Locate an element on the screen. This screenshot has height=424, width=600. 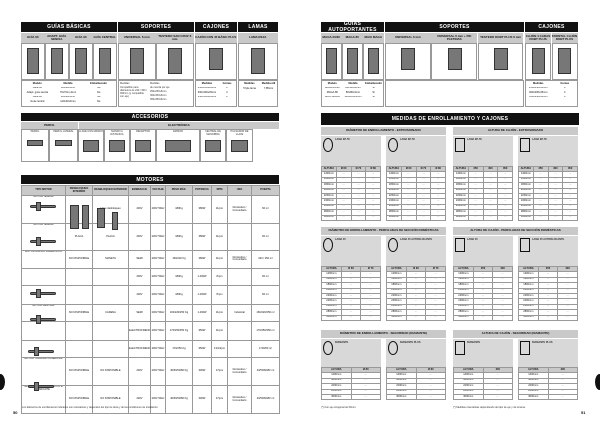
accessory-label: PERFIL is located at coordinates (35, 131).